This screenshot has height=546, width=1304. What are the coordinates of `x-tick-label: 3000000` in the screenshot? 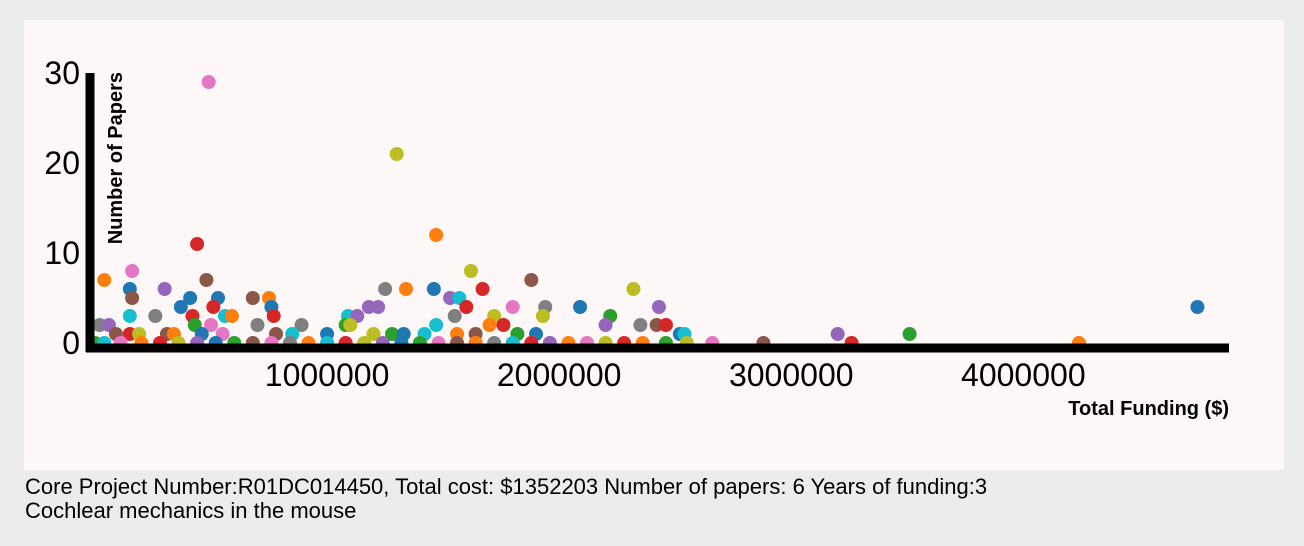 It's located at (791, 375).